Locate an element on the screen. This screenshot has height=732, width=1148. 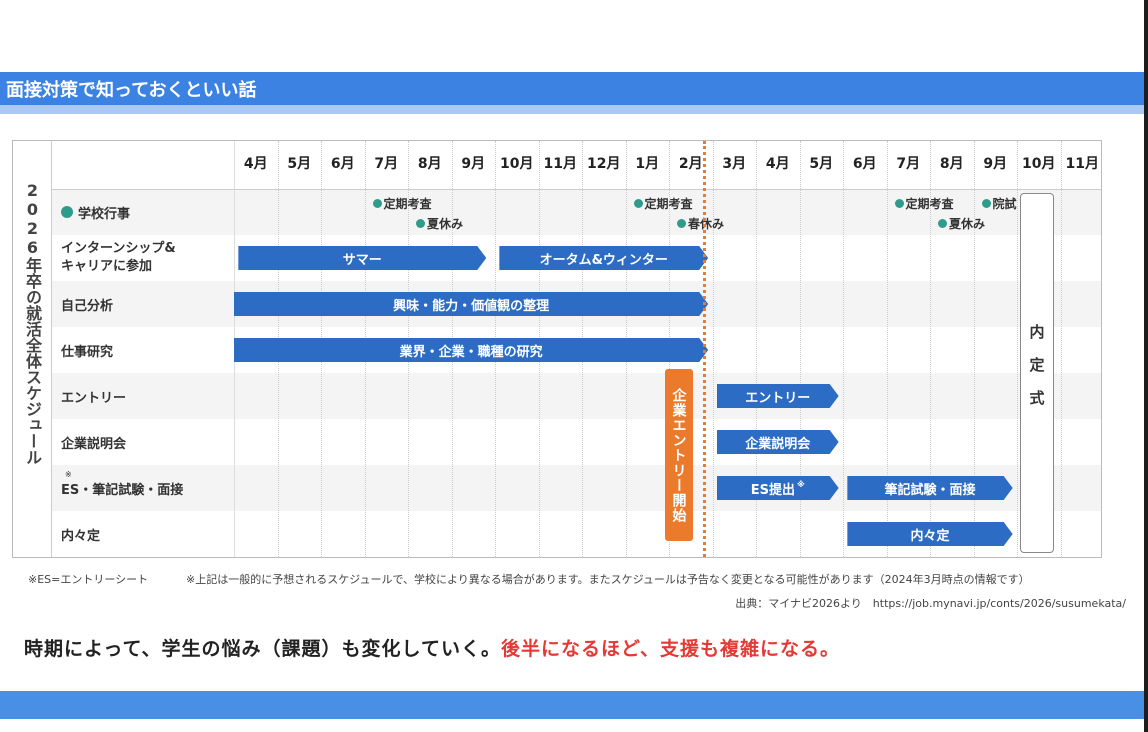
right-edge-border is located at coordinates (1146, 366).